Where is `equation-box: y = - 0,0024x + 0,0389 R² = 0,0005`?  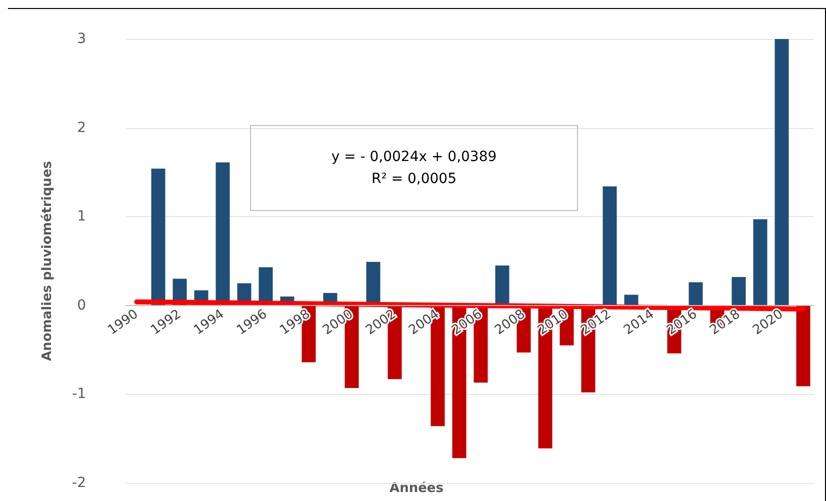 equation-box: y = - 0,0024x + 0,0389 R² = 0,0005 is located at coordinates (414, 168).